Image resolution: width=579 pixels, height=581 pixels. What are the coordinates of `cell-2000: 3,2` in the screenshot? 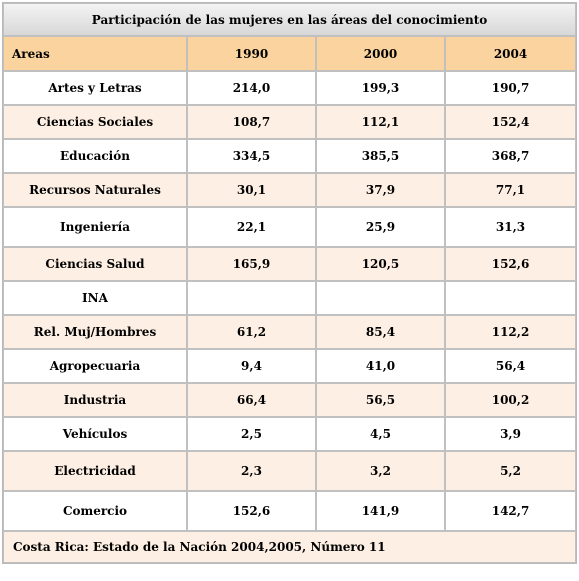 It's located at (380, 471).